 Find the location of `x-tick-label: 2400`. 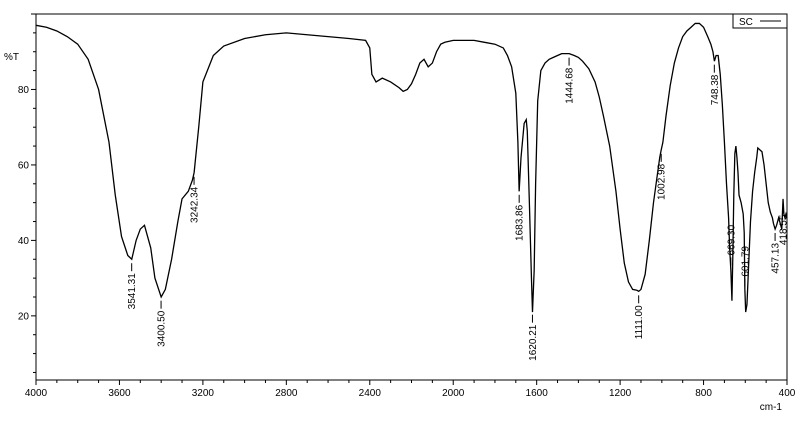

x-tick-label: 2400 is located at coordinates (370, 393).